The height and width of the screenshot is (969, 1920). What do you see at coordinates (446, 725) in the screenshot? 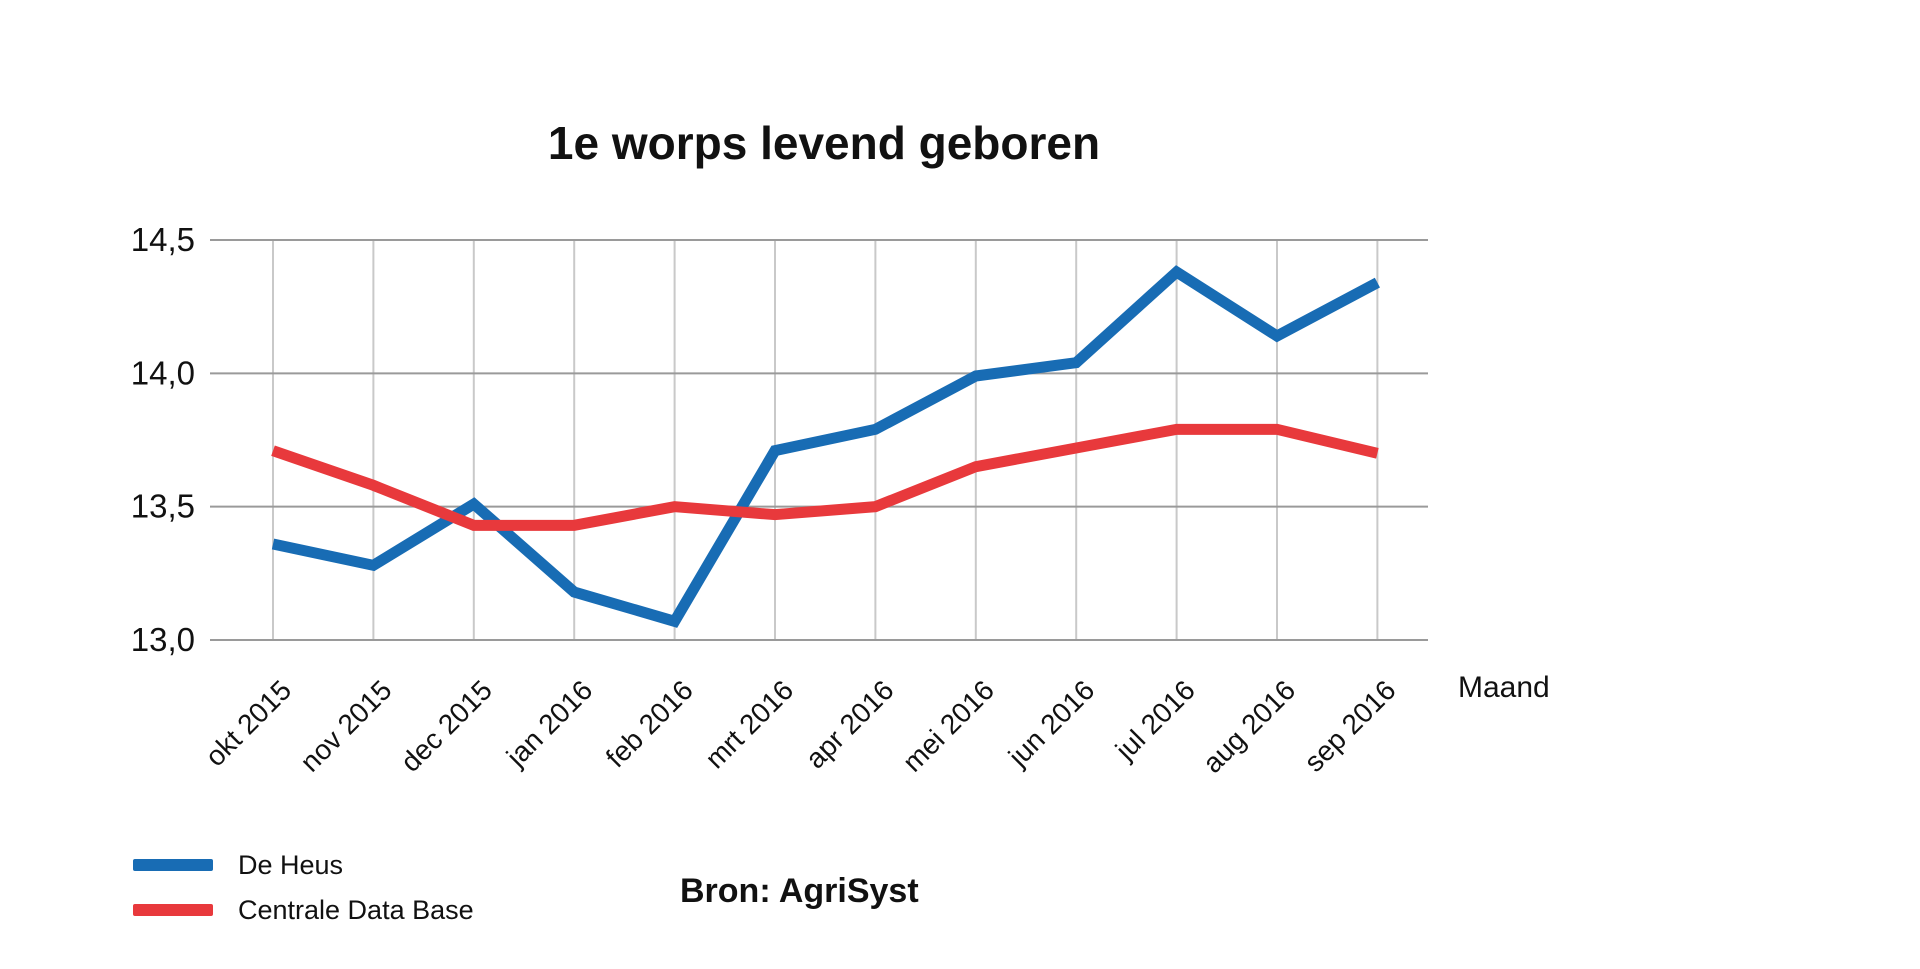
I see `x-tick-label: dec 2015` at bounding box center [446, 725].